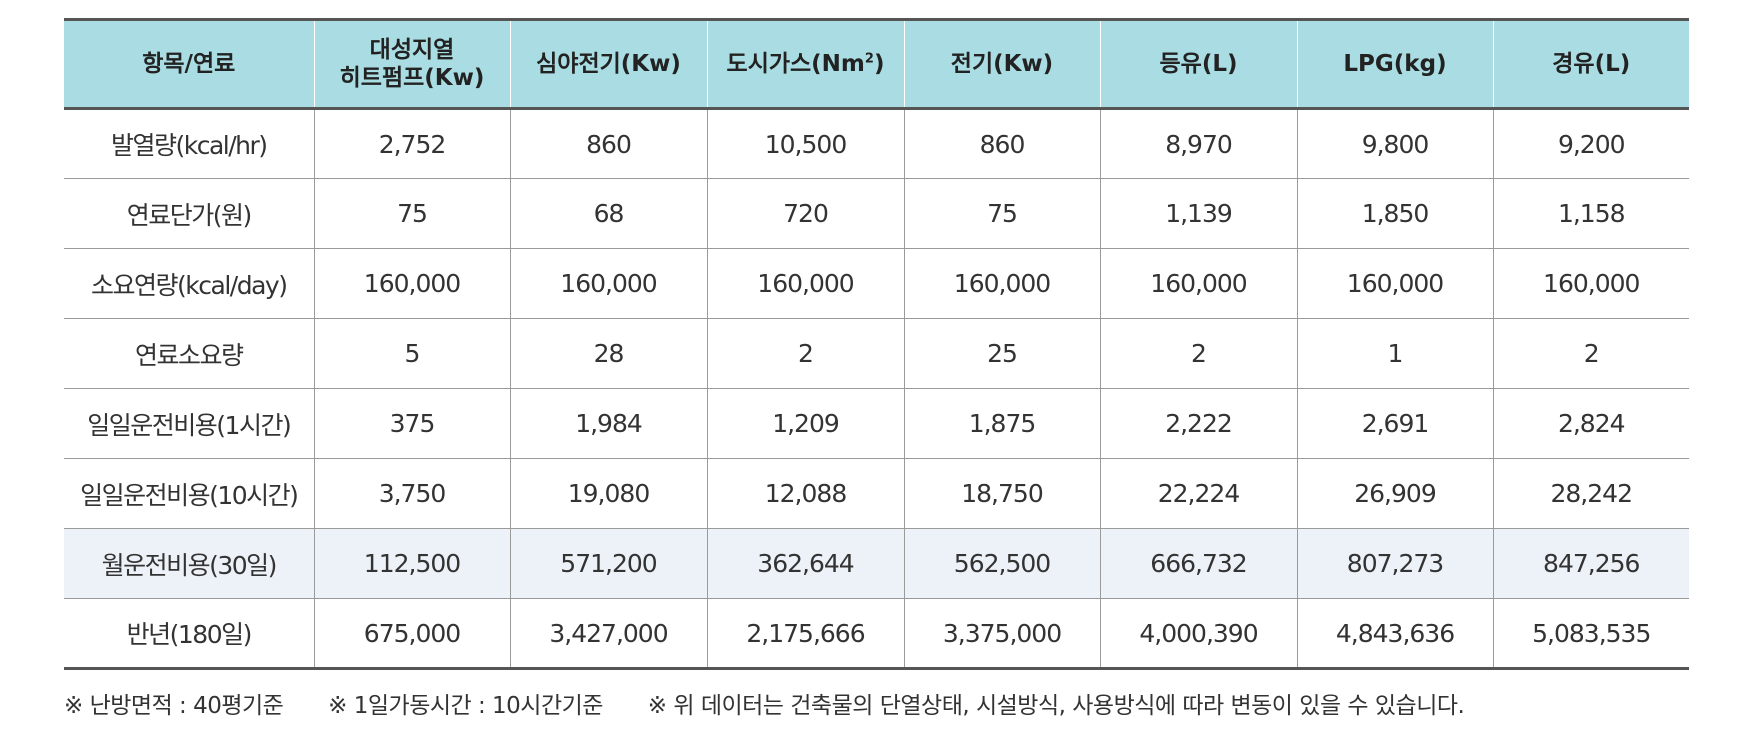 The width and height of the screenshot is (1756, 745). Describe the element at coordinates (1001, 423) in the screenshot. I see `table-cell: 1,875` at that location.